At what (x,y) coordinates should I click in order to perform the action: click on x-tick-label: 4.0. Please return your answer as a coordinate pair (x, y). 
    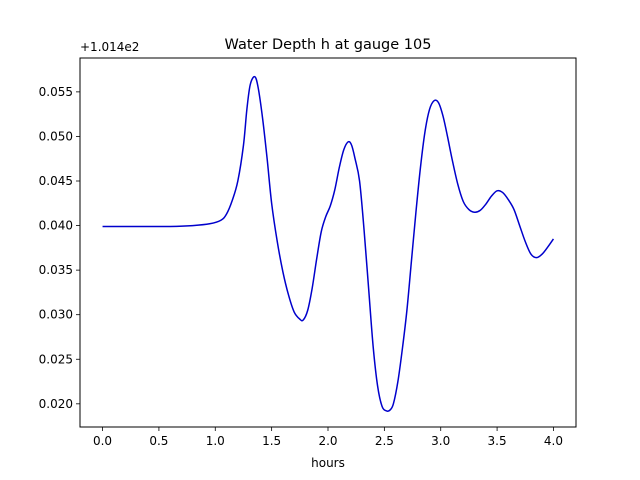
    Looking at the image, I should click on (553, 441).